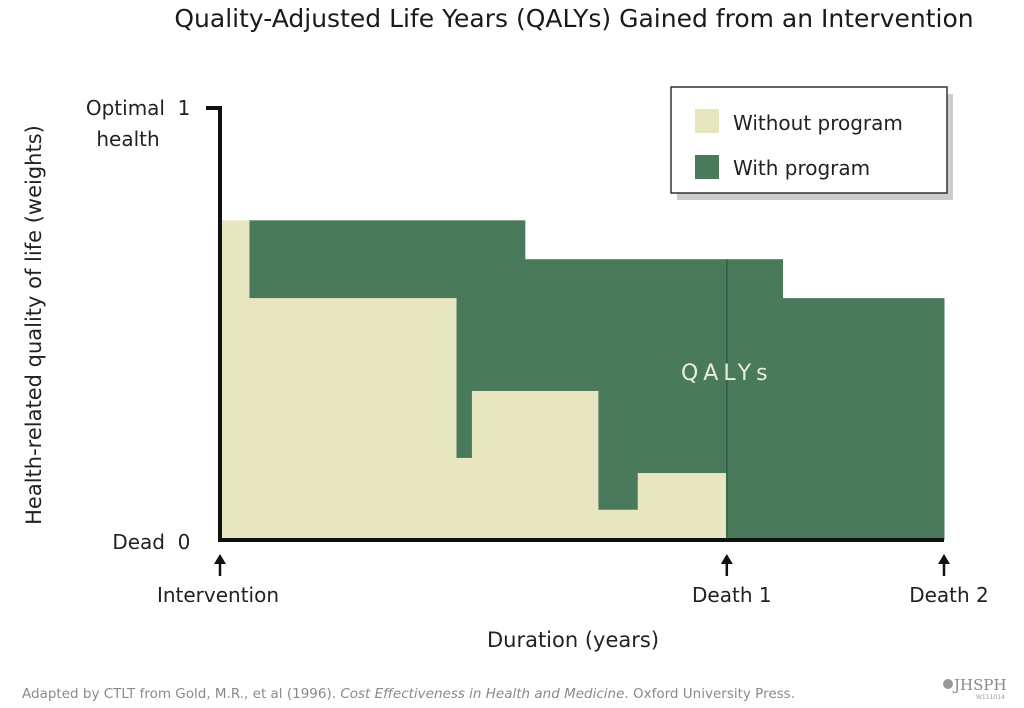  Describe the element at coordinates (948, 684) in the screenshot. I see `shield-icon` at that location.